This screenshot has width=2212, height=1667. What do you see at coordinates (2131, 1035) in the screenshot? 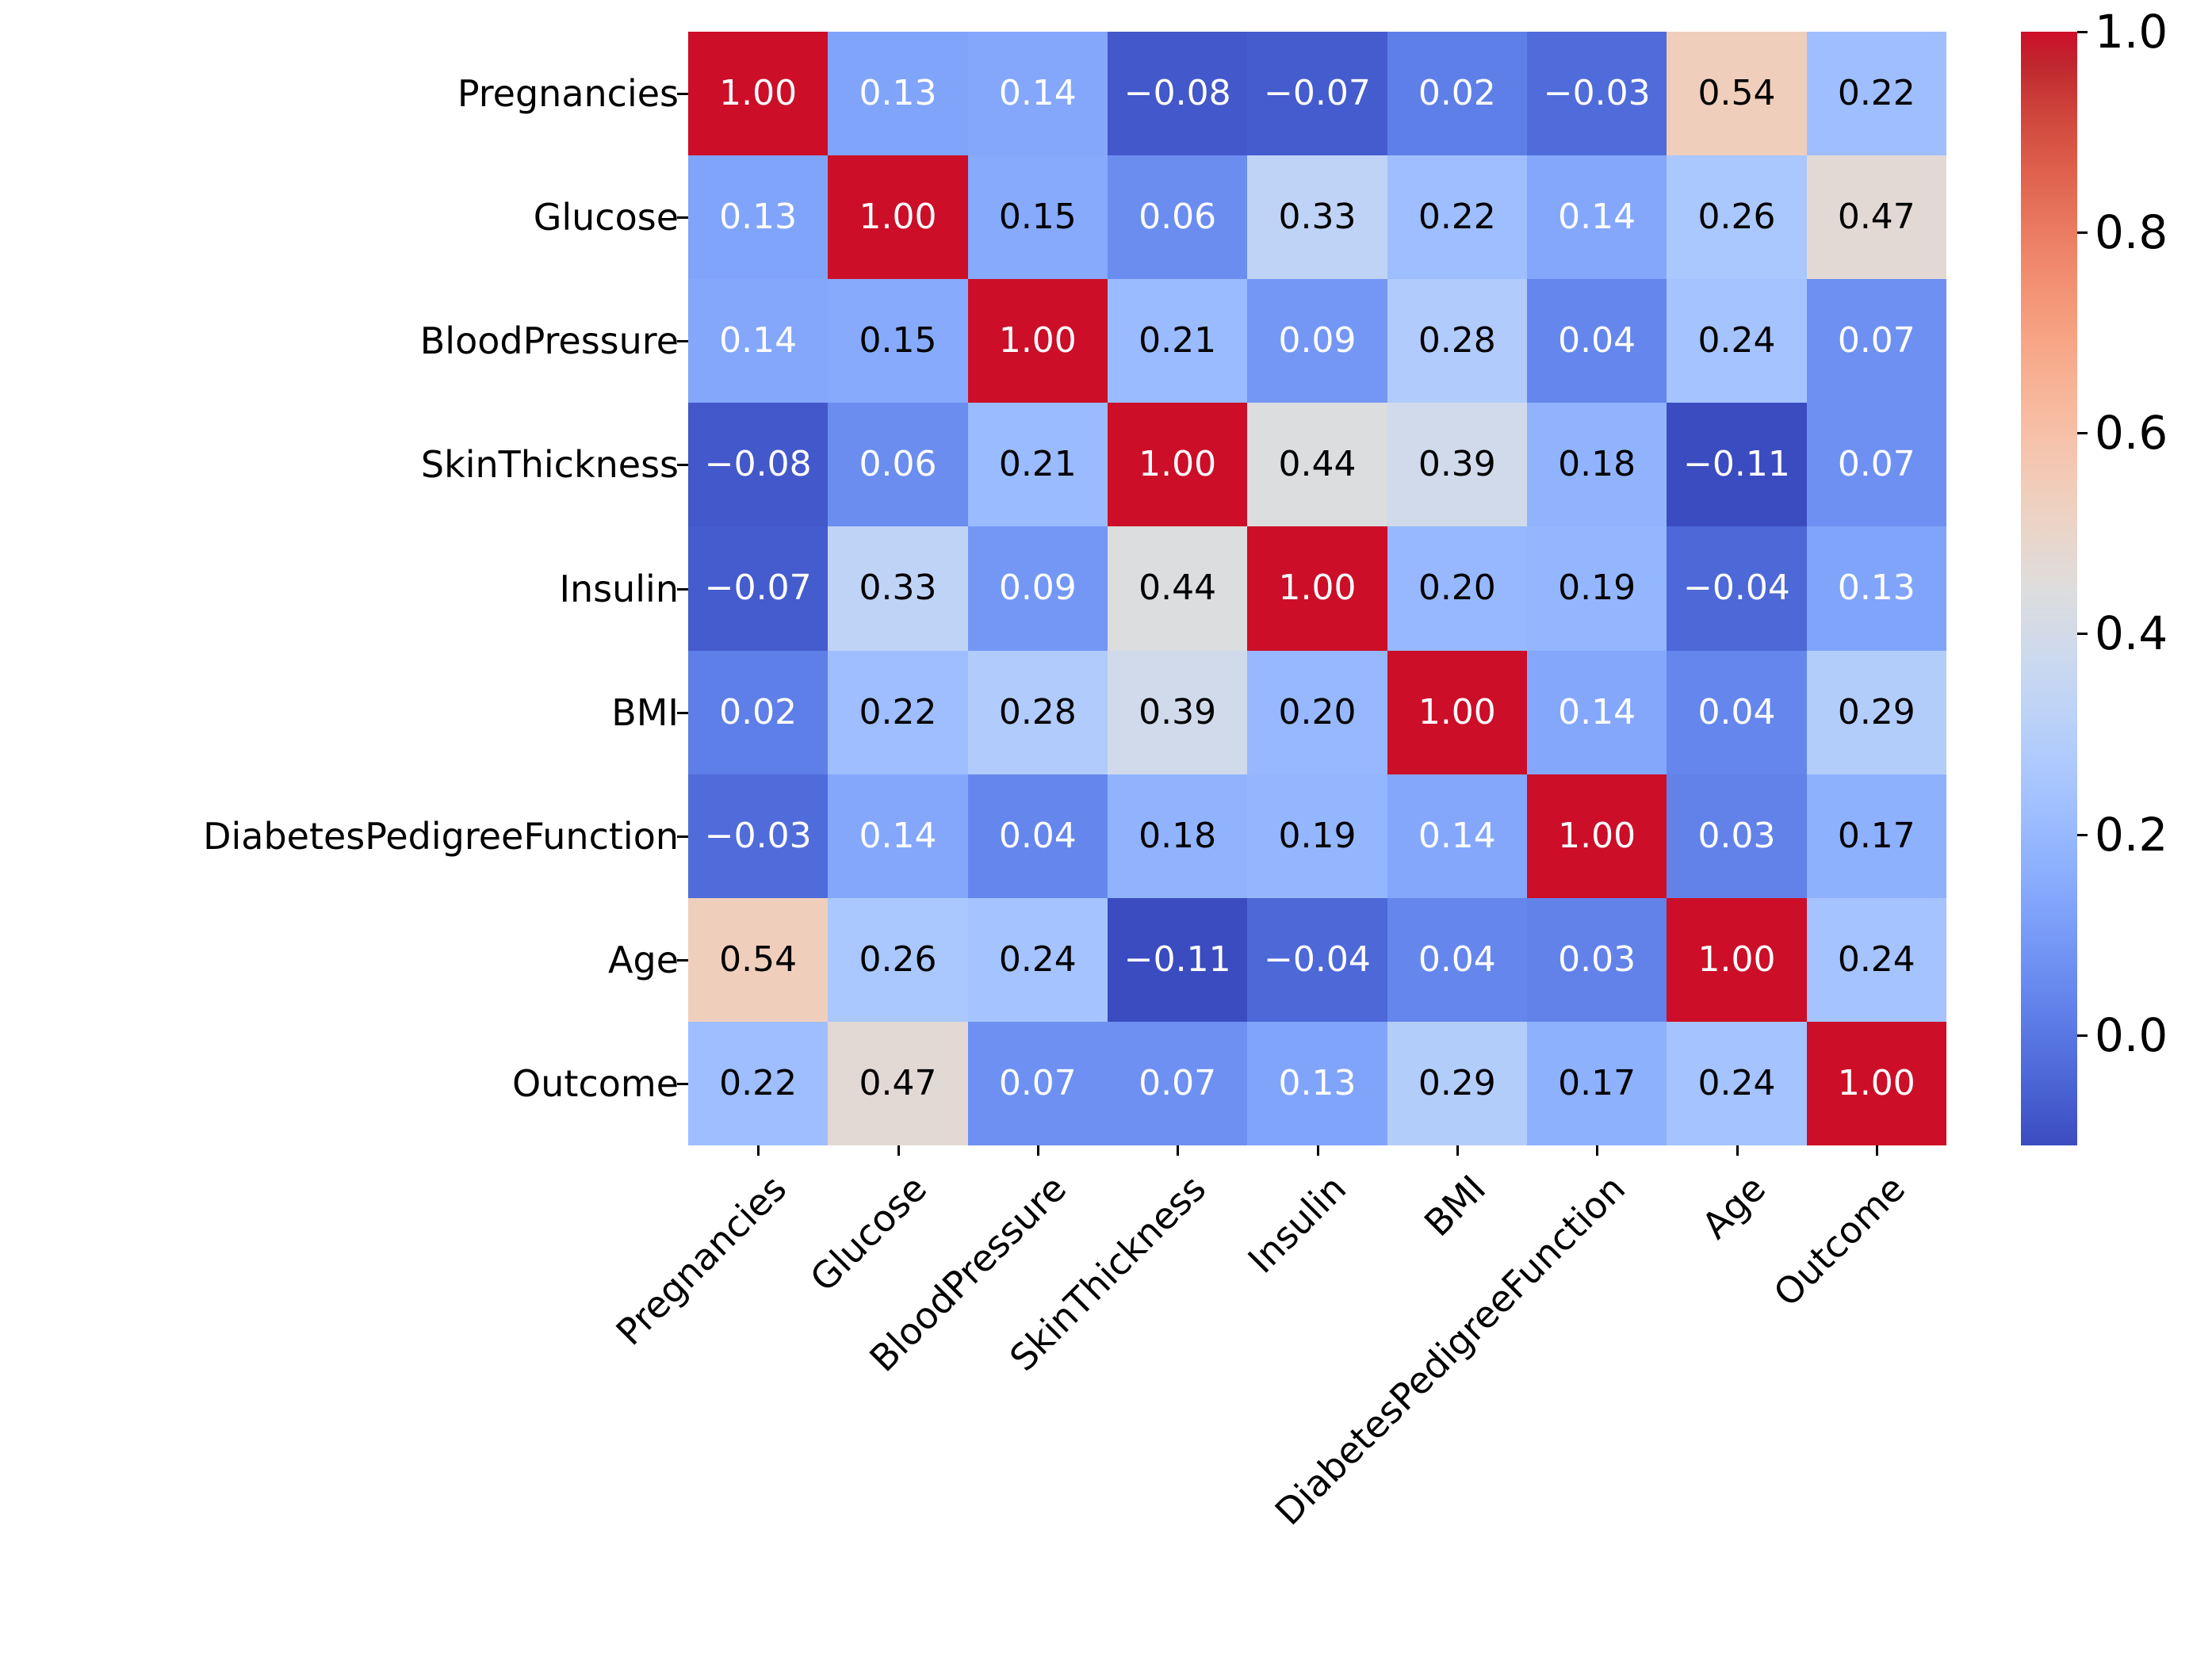
I see `colorbar-tick-label: 0.0` at bounding box center [2131, 1035].